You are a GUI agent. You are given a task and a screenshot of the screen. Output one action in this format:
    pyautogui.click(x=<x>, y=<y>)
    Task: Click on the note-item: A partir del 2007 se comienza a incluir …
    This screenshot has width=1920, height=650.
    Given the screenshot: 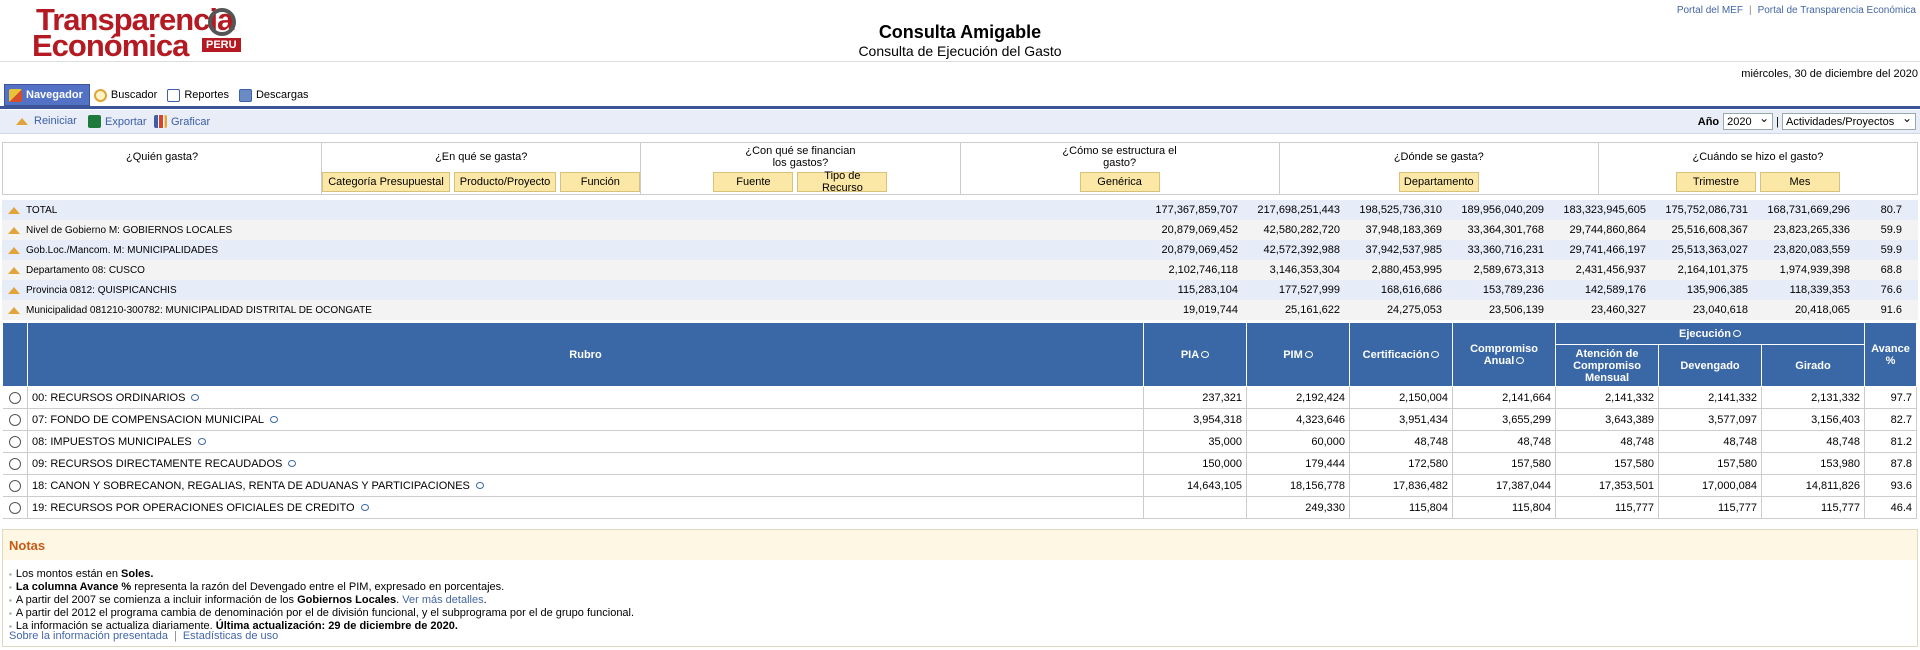 What is the action you would take?
    pyautogui.click(x=963, y=600)
    